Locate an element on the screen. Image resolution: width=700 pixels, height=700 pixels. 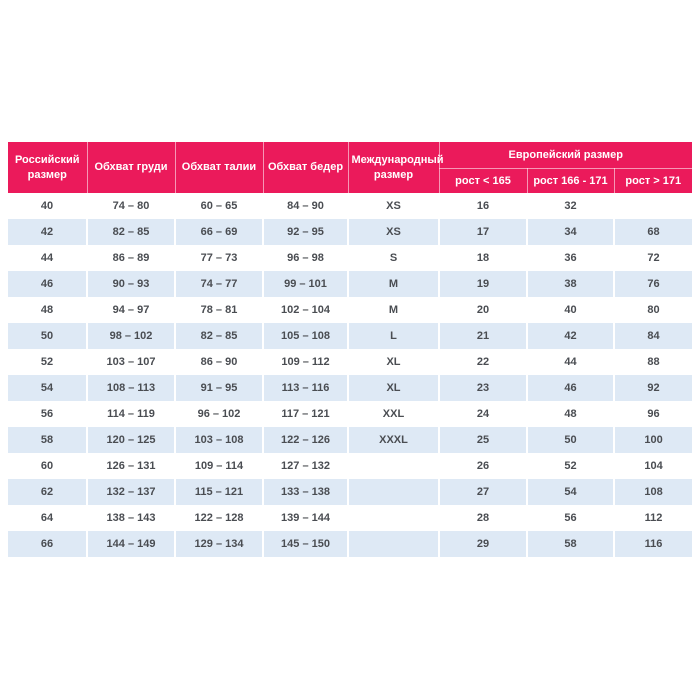
table-cell: 74 – 77 is located at coordinates (219, 284).